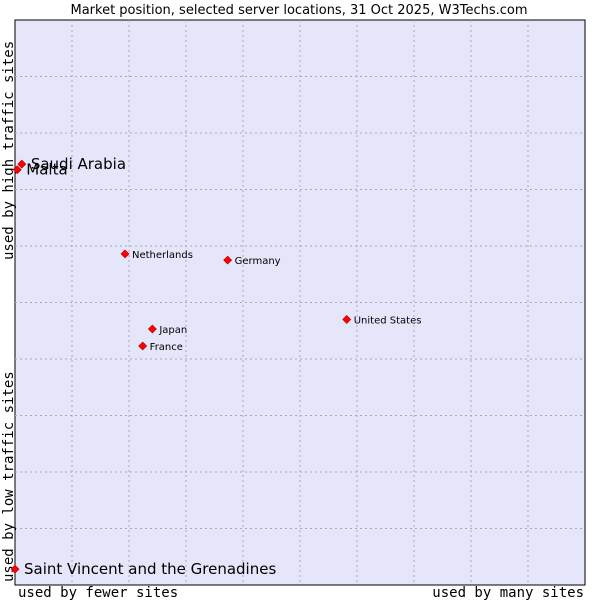 The width and height of the screenshot is (600, 605). Describe the element at coordinates (22, 164) in the screenshot. I see `data-point-saudi-arabia` at that location.